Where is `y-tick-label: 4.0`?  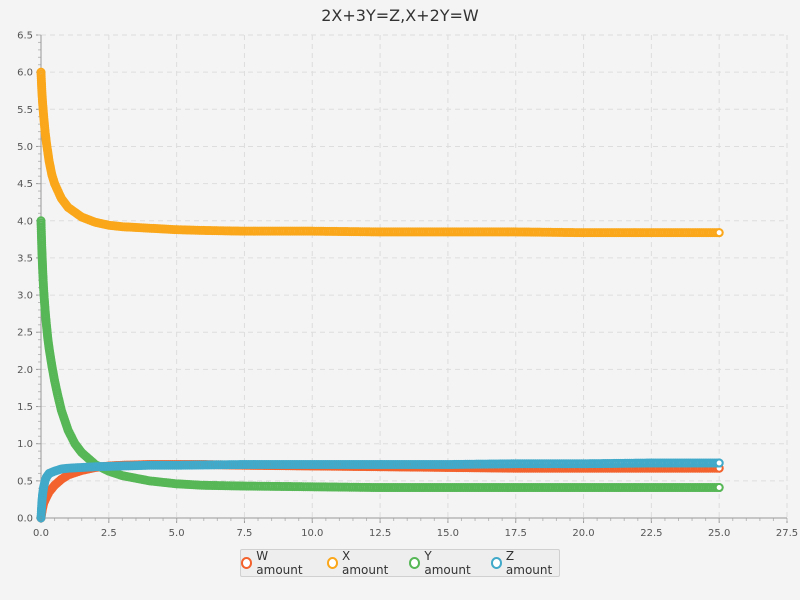
y-tick-label: 4.0 is located at coordinates (25, 221).